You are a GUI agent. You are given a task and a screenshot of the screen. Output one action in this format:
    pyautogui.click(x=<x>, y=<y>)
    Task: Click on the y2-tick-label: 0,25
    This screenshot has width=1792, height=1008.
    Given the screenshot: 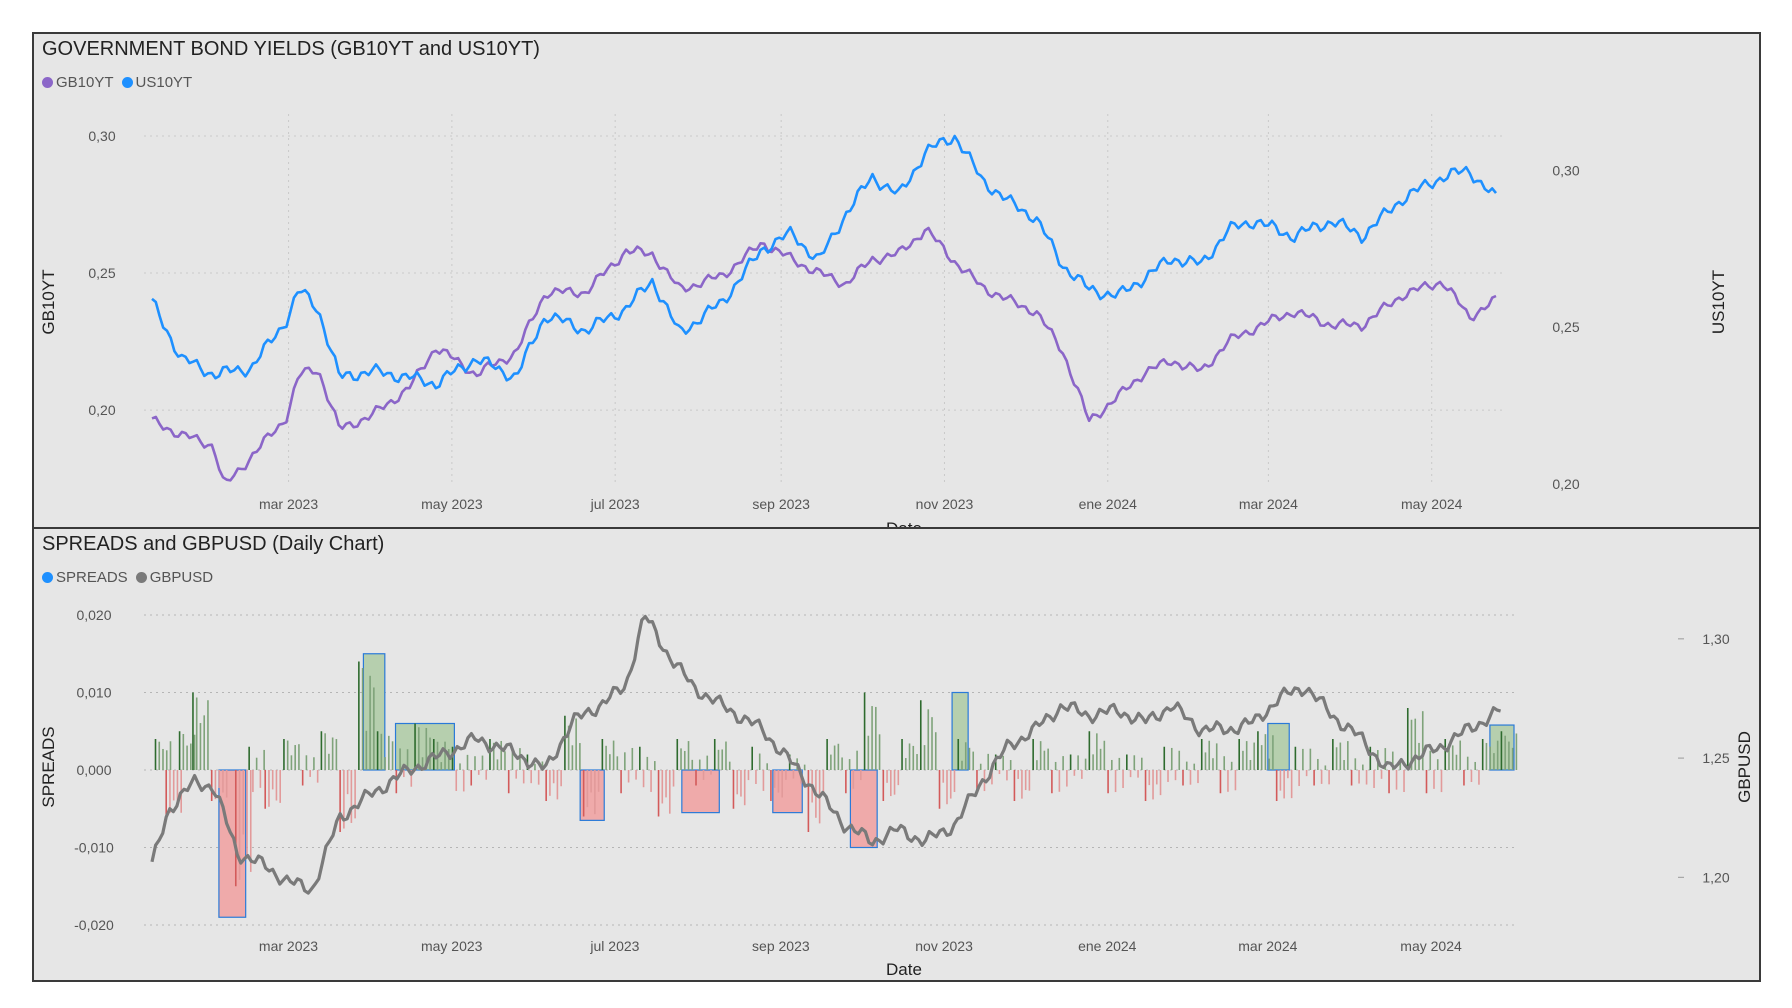 What is the action you would take?
    pyautogui.click(x=1565, y=327)
    